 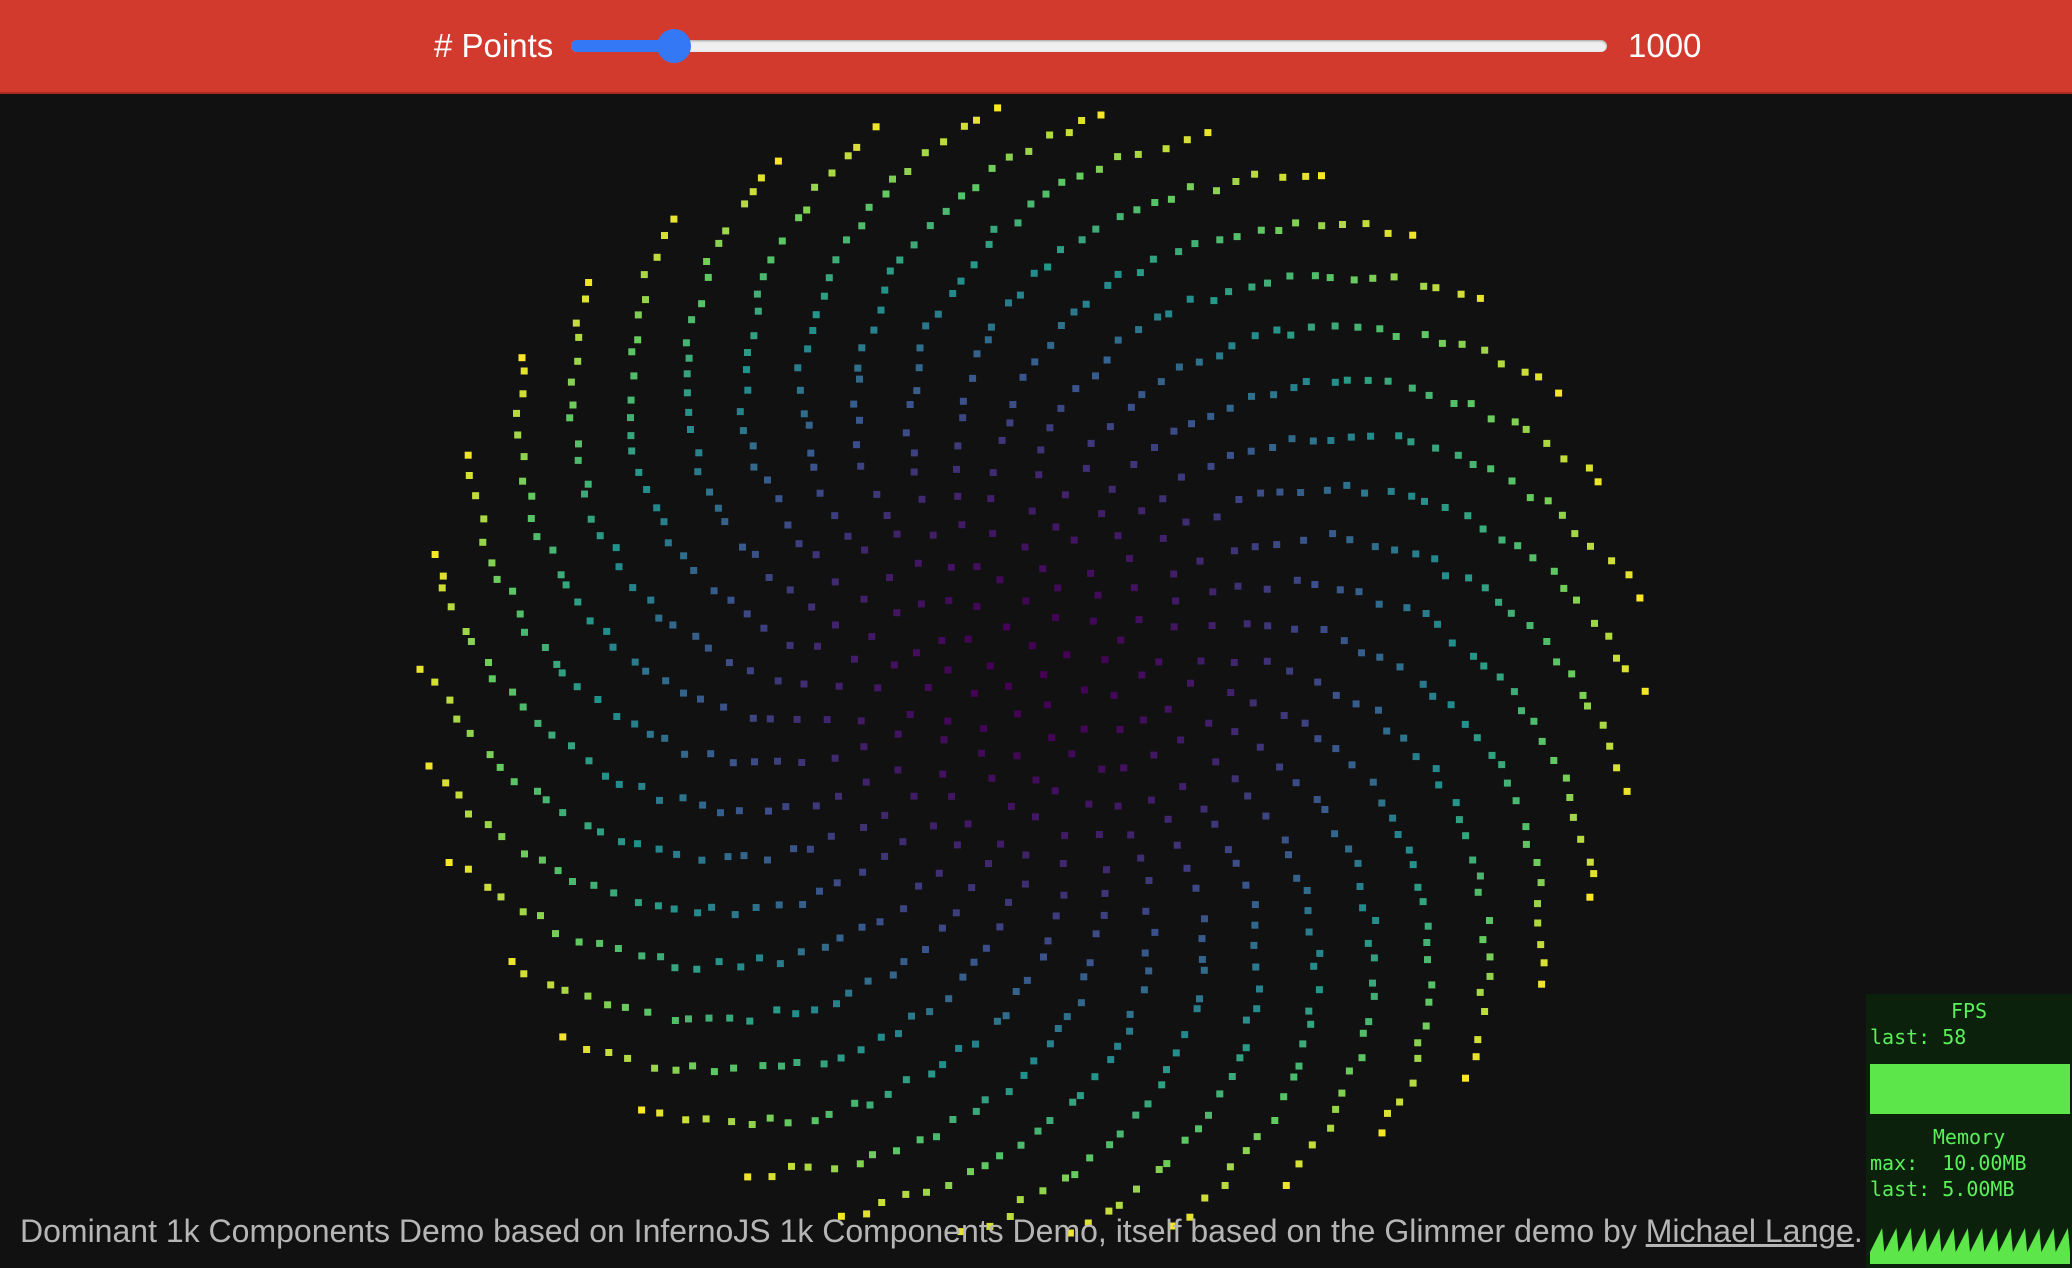 What do you see at coordinates (673, 46) in the screenshot?
I see `slider-thumb` at bounding box center [673, 46].